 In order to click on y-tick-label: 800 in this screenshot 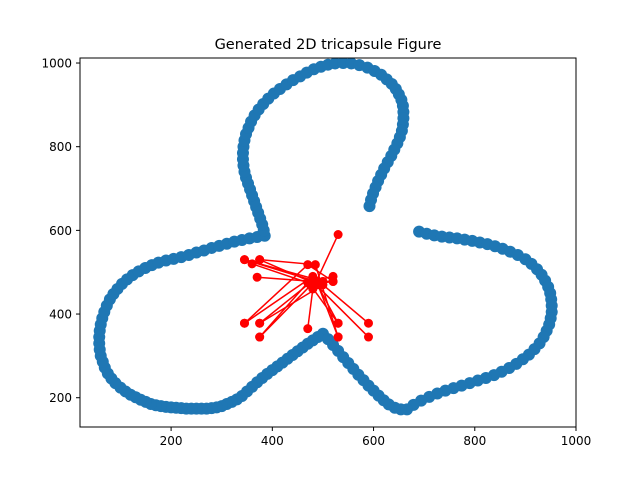, I will do `click(60, 147)`.